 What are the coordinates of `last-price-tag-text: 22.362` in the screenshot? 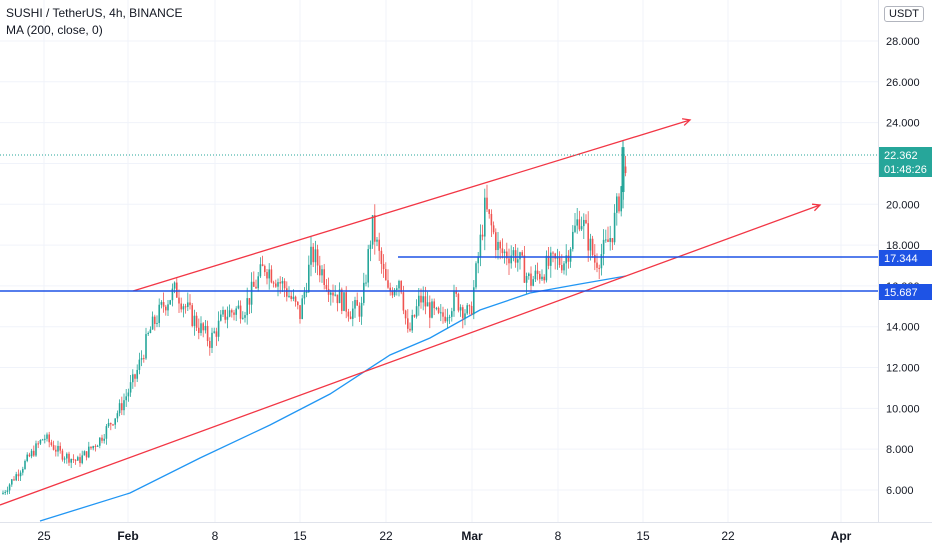 It's located at (901, 156).